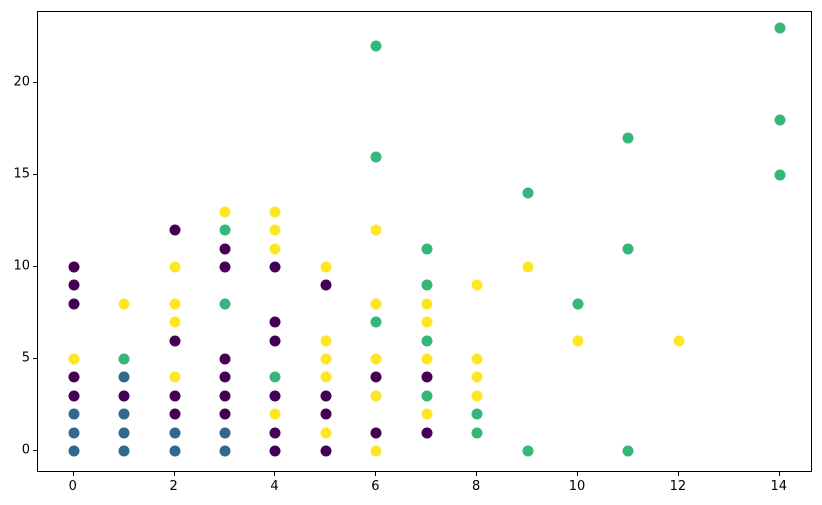 This screenshot has width=822, height=505. What do you see at coordinates (21, 174) in the screenshot?
I see `y-tick-label: 15` at bounding box center [21, 174].